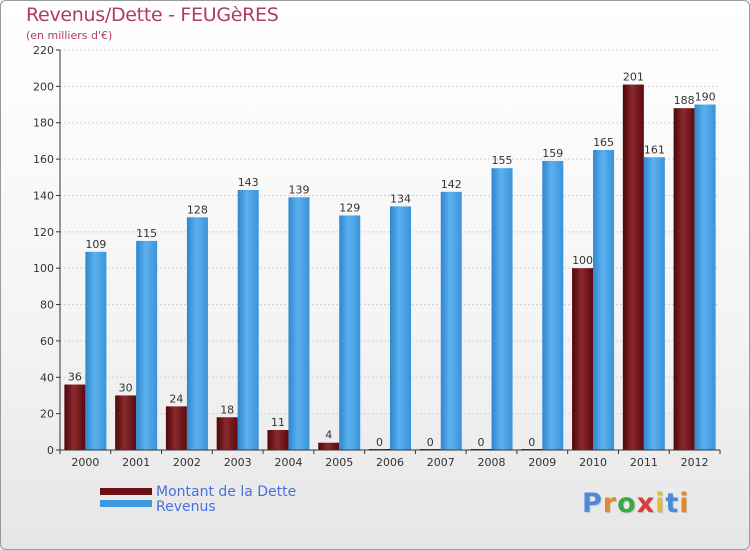 Image resolution: width=750 pixels, height=550 pixels. I want to click on data-label-revenue: 109, so click(95, 244).